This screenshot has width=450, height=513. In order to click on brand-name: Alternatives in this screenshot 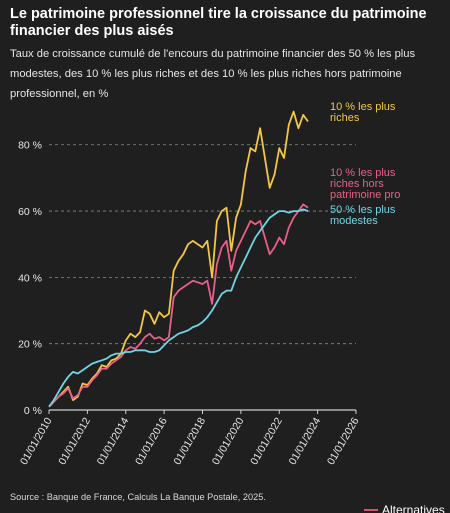, I will do `click(413, 508)`.